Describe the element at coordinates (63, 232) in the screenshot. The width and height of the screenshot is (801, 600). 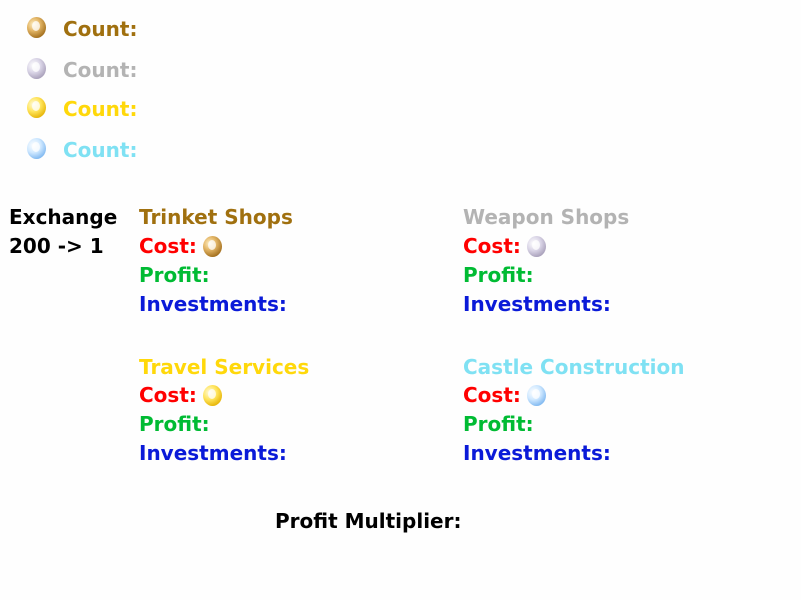
I see `exchange-button: Exchange 200 -> 1` at that location.